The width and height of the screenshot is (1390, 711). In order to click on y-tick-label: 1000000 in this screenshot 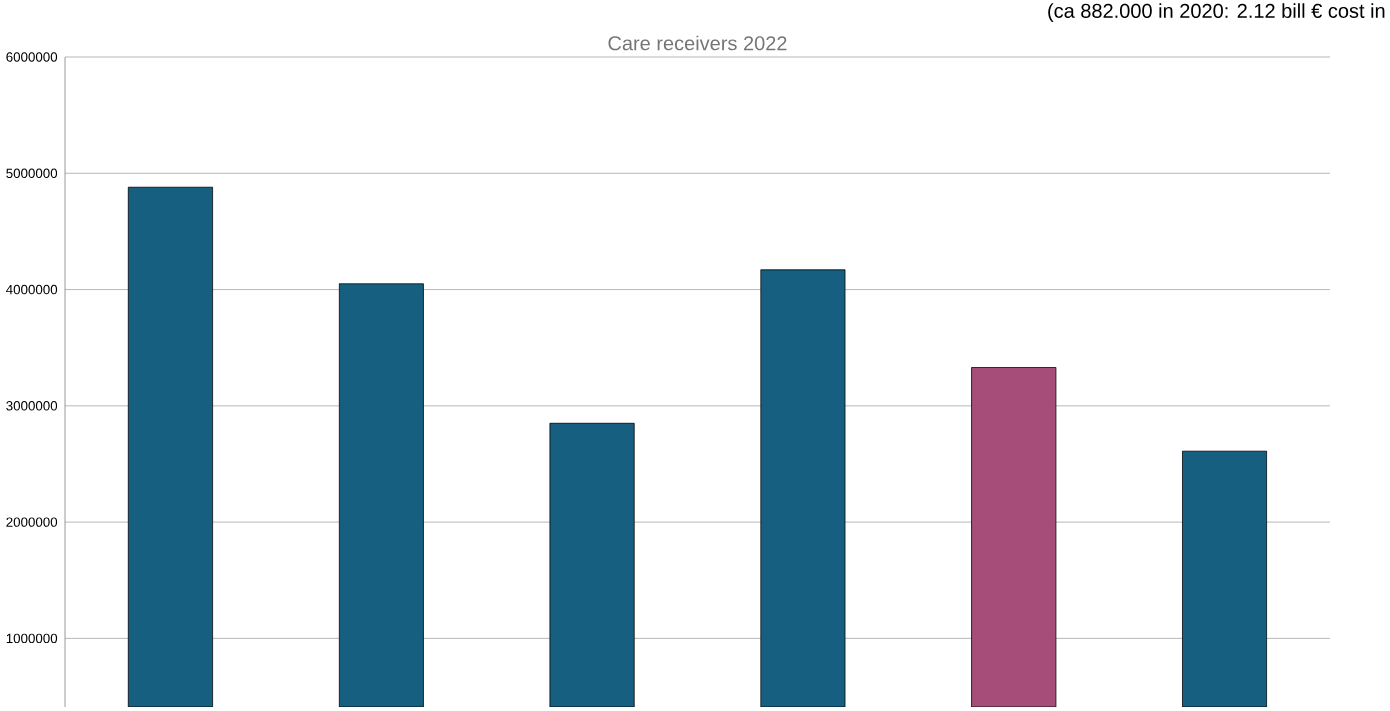, I will do `click(32, 638)`.